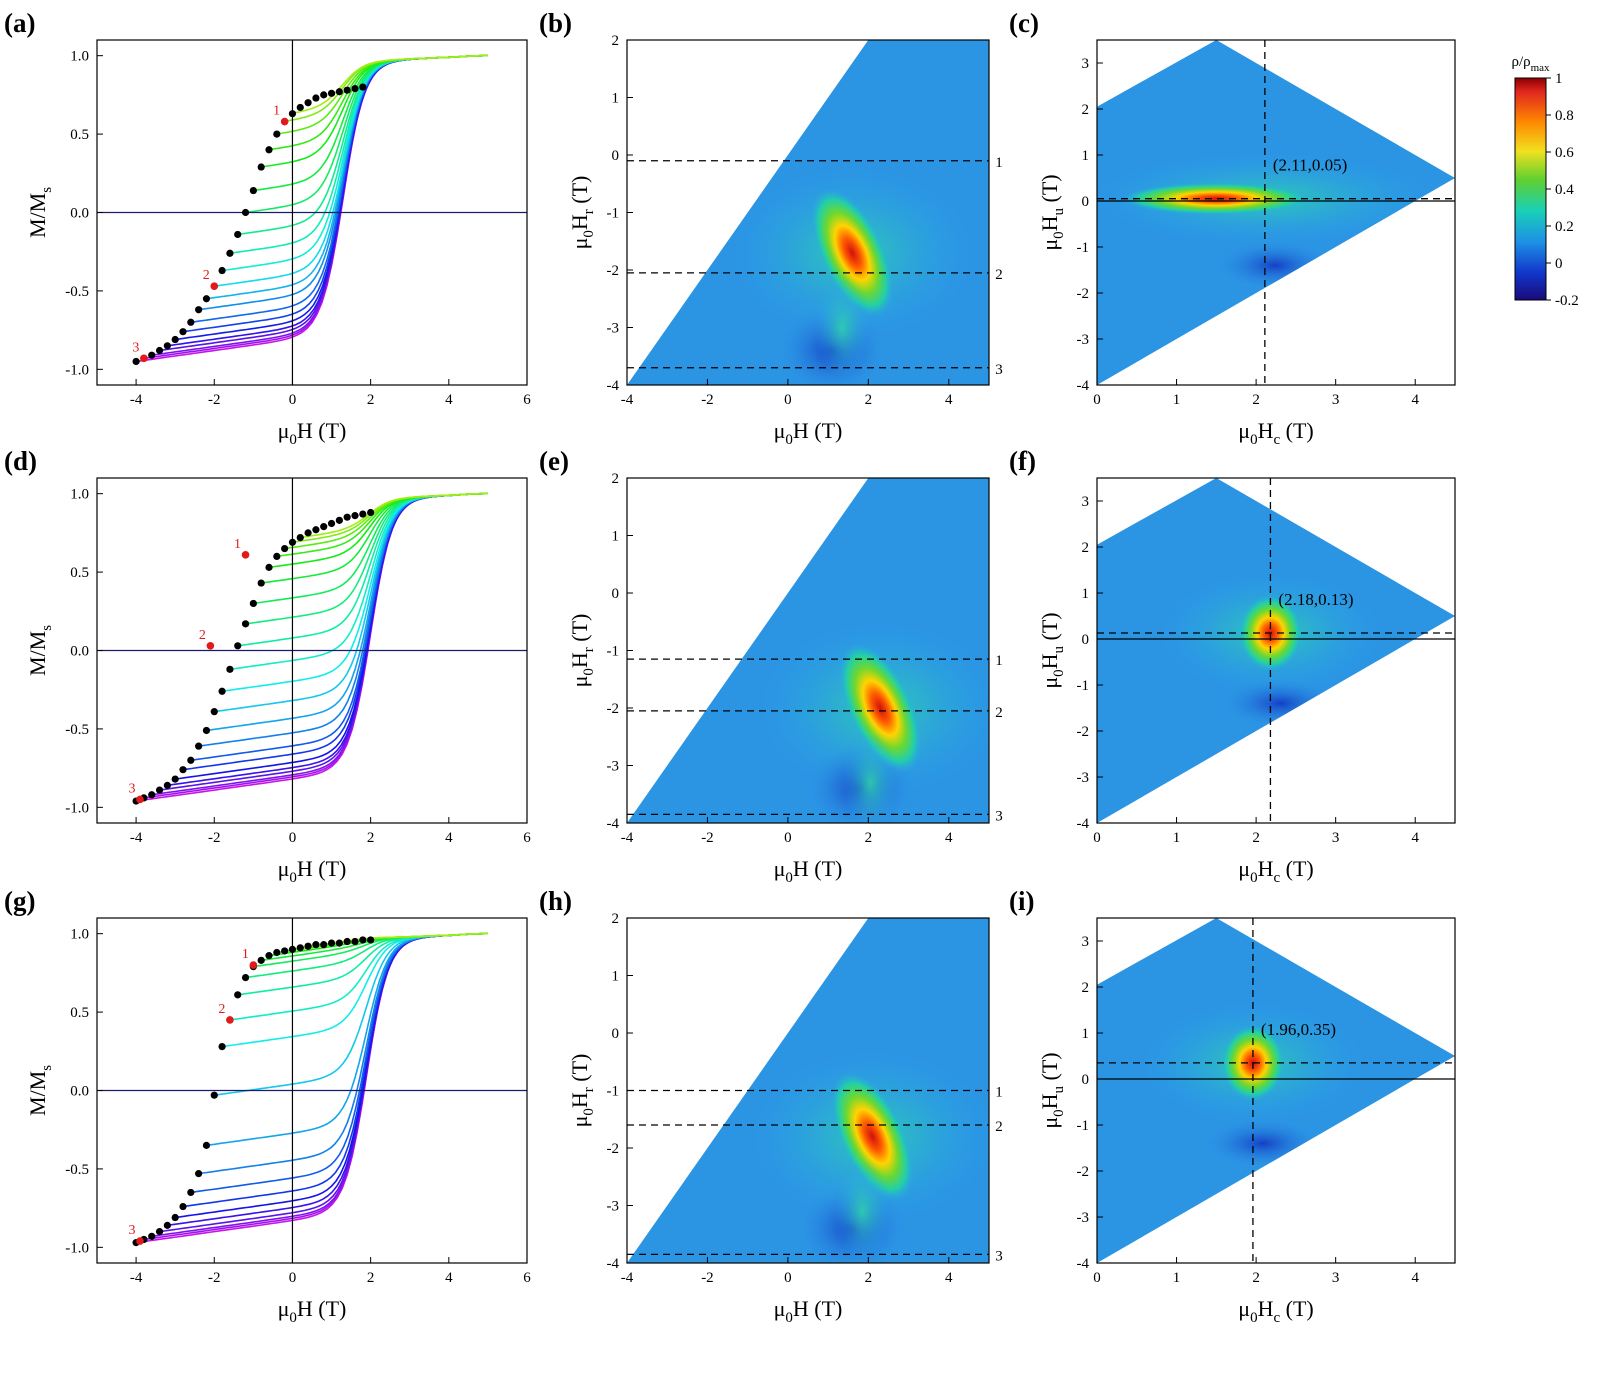 The image size is (1603, 1373). I want to click on y-tick-label: -1, so click(613, 1092).